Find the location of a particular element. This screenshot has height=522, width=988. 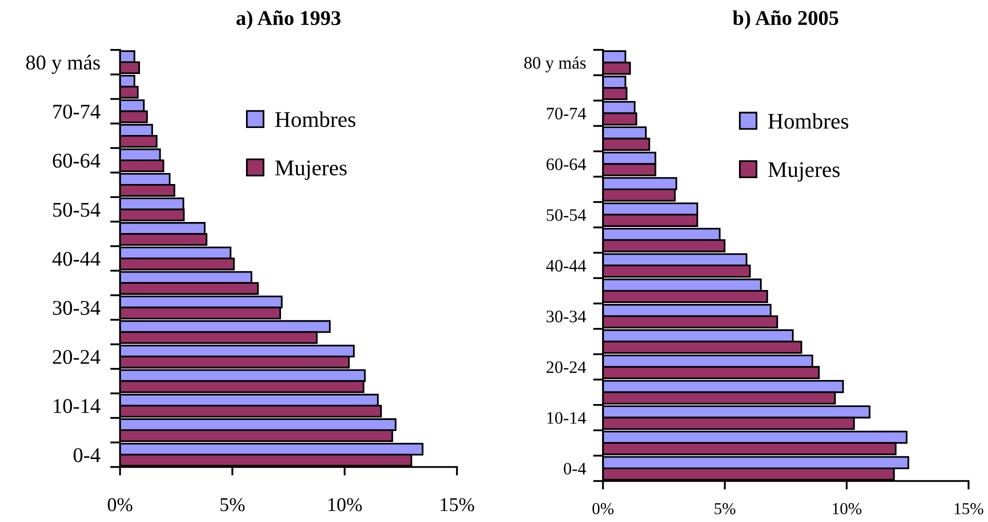

chart-title: a) Año 1993 is located at coordinates (288, 20).